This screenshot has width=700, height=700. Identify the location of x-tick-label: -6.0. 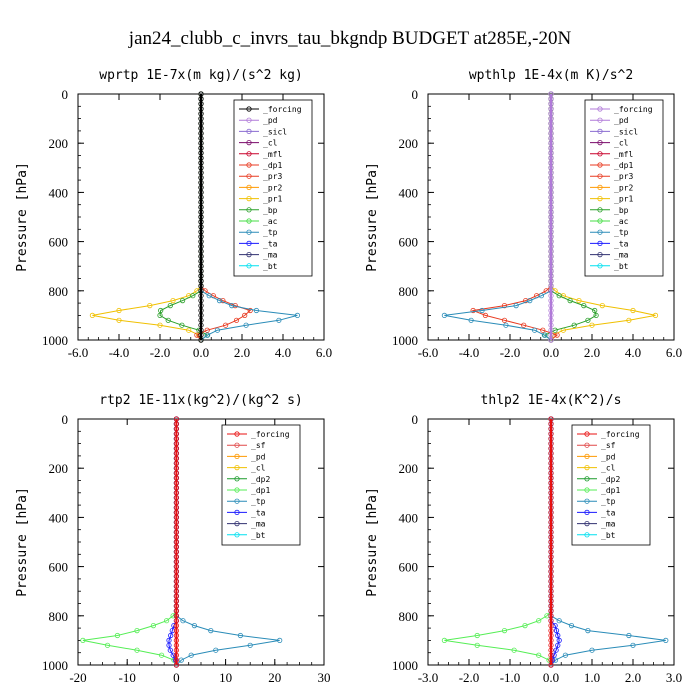
(428, 352).